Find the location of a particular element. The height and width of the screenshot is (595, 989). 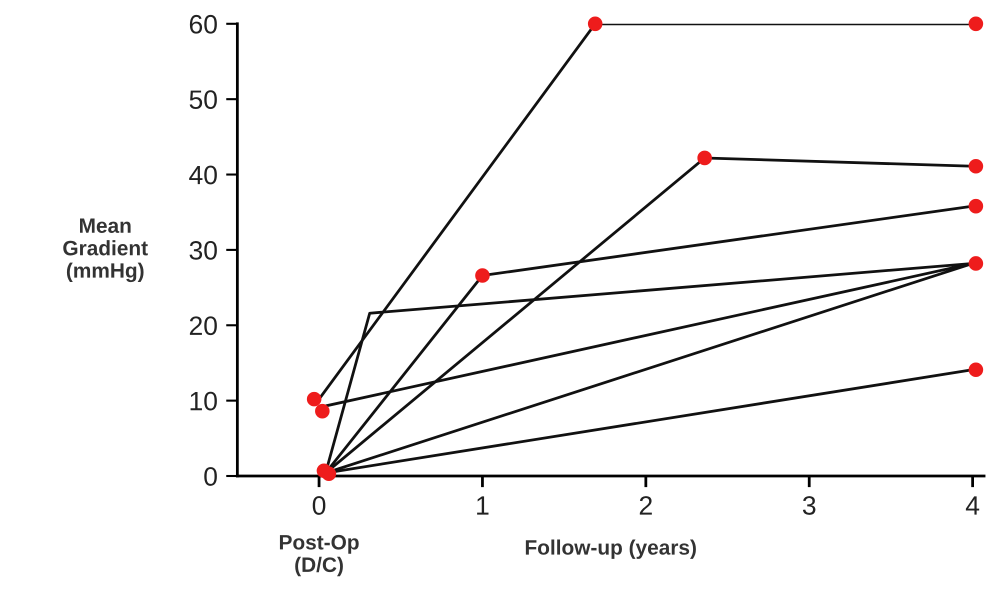

x-tick-label: 2 is located at coordinates (646, 505).